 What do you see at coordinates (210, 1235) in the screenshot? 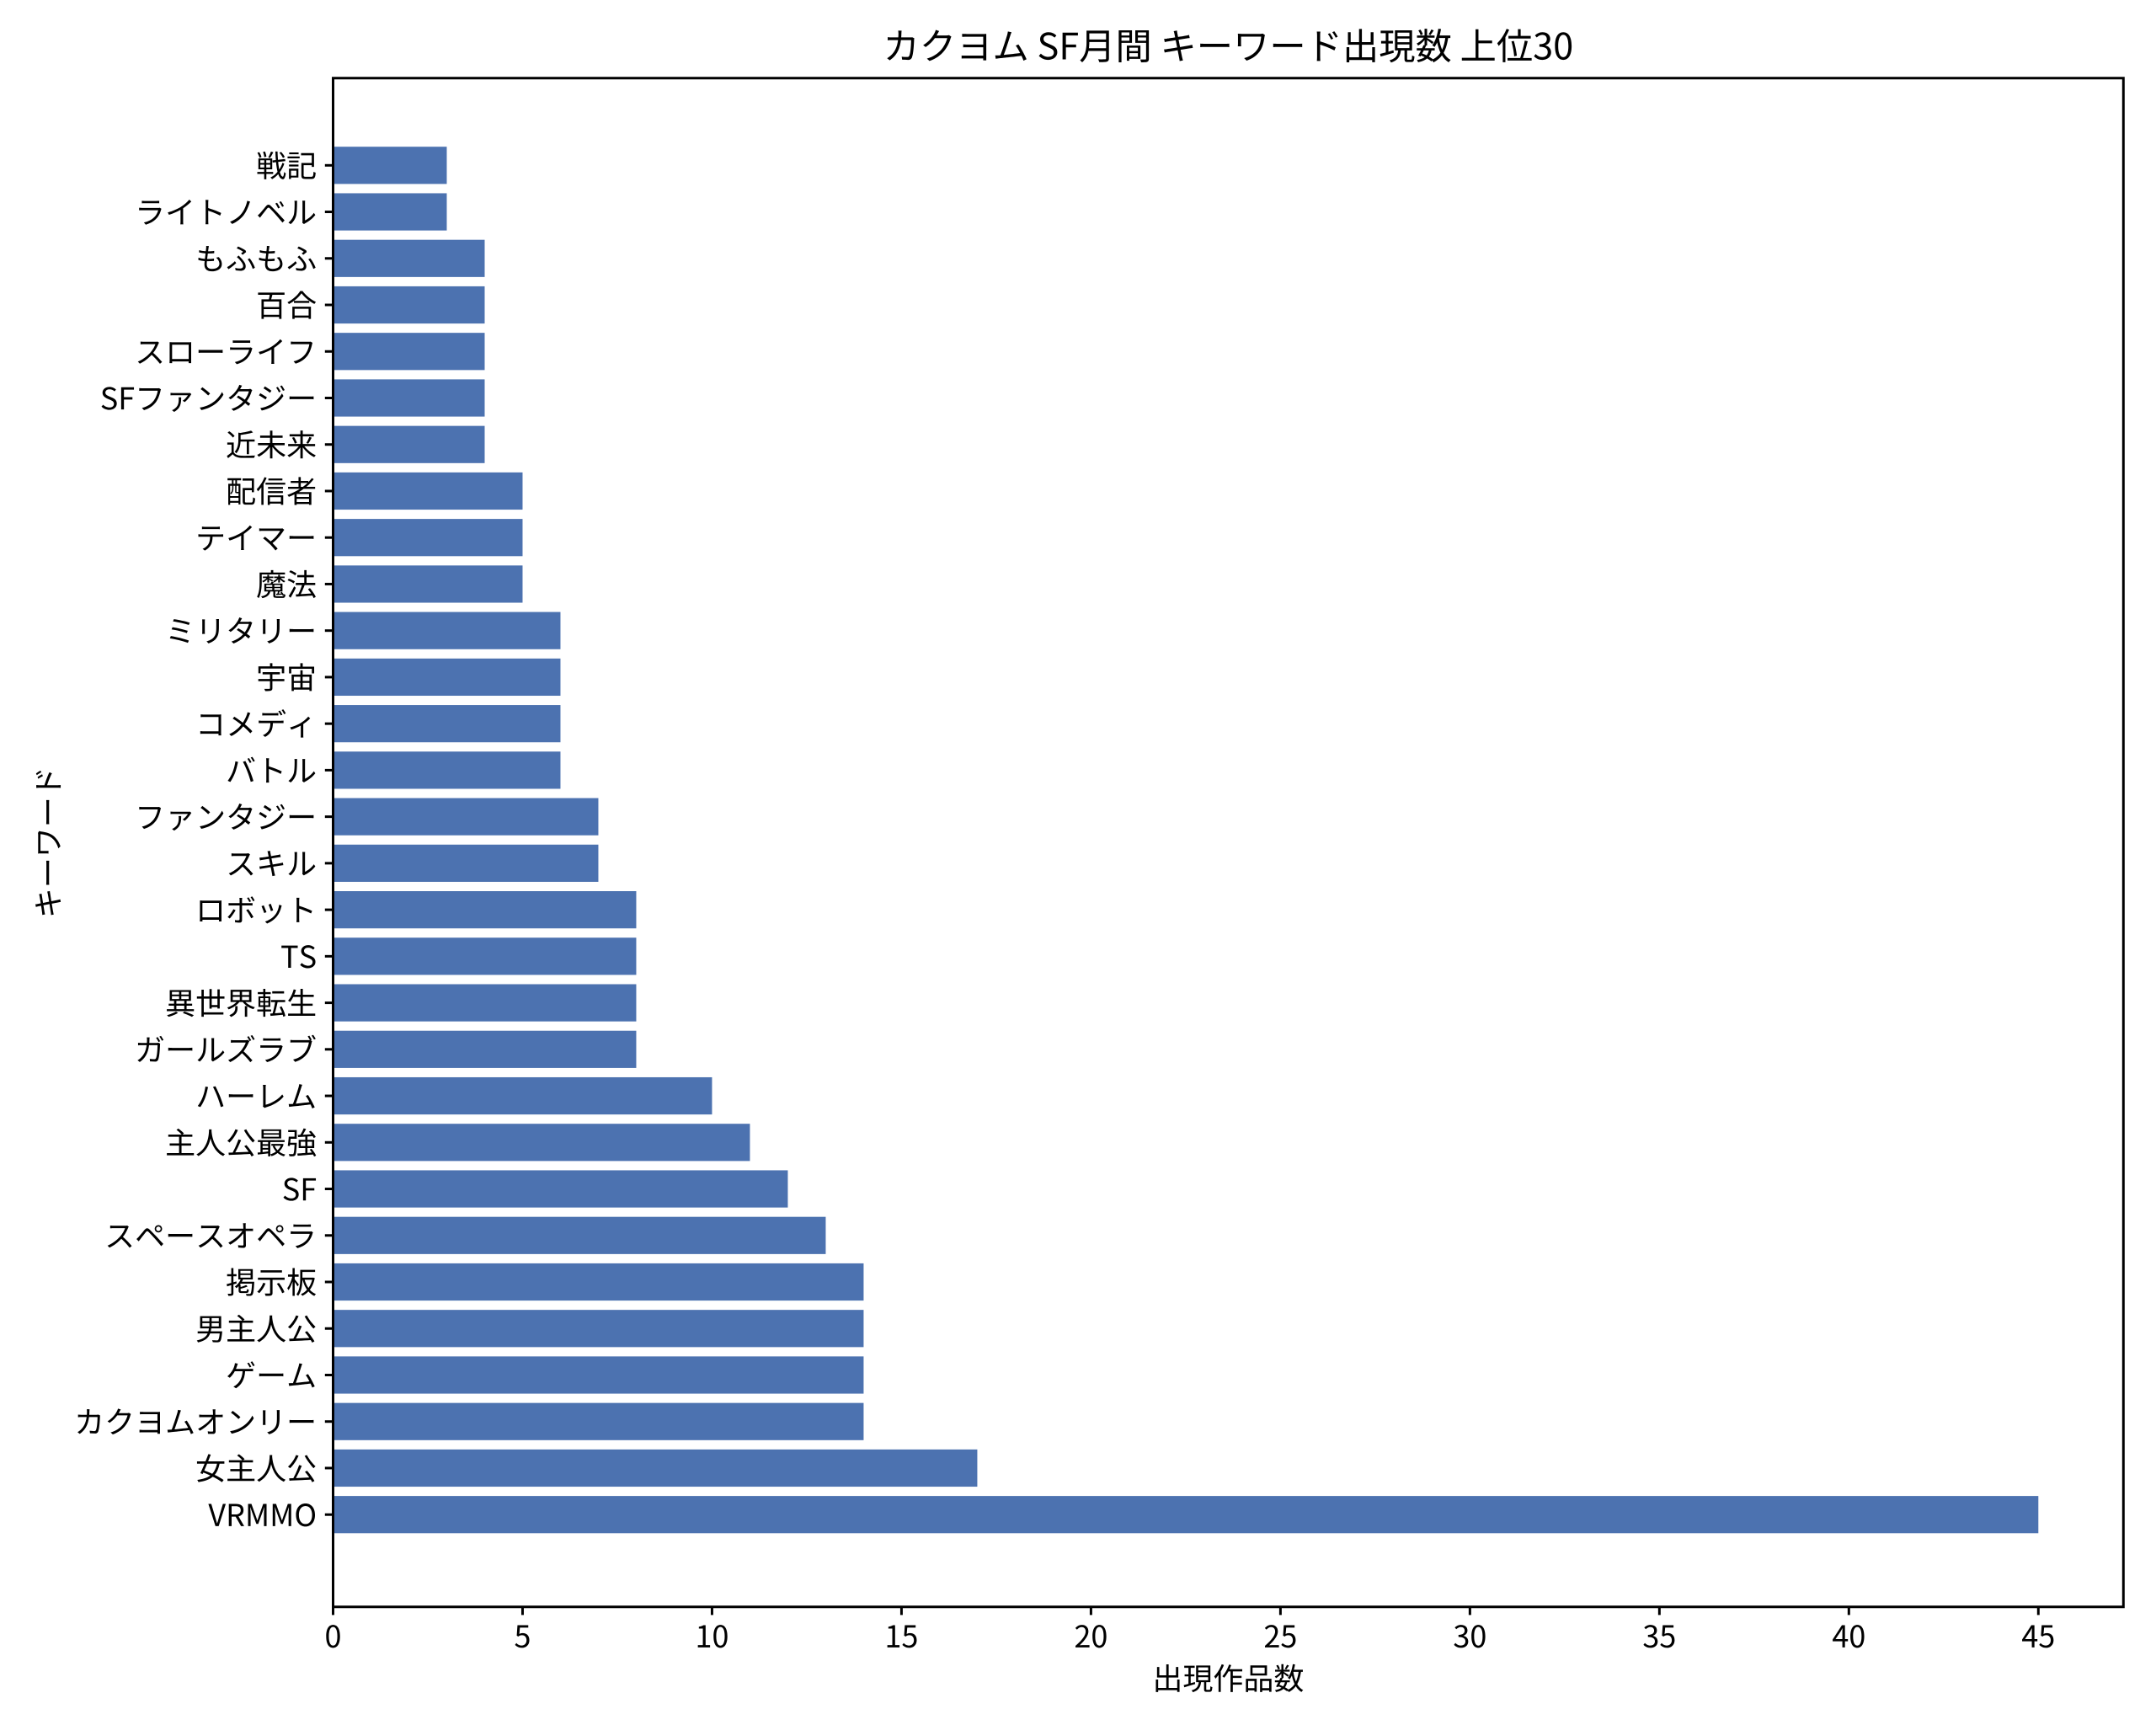
I see `y-tick-label-スペースオペラ` at bounding box center [210, 1235].